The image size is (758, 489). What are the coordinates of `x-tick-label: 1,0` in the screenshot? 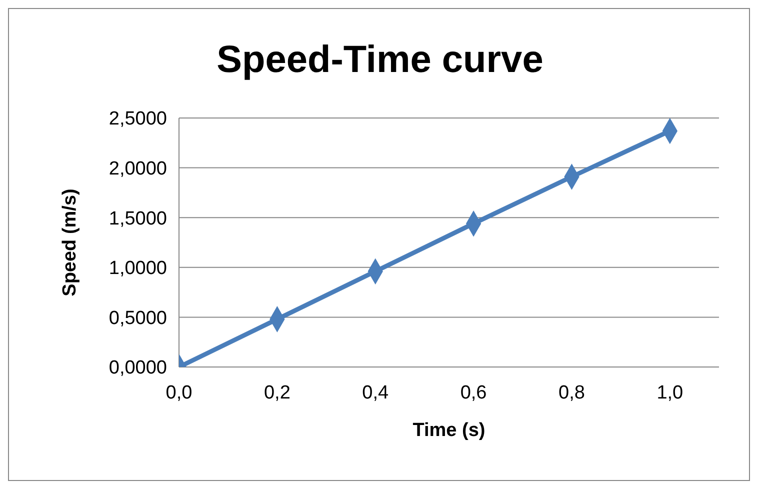 It's located at (670, 393).